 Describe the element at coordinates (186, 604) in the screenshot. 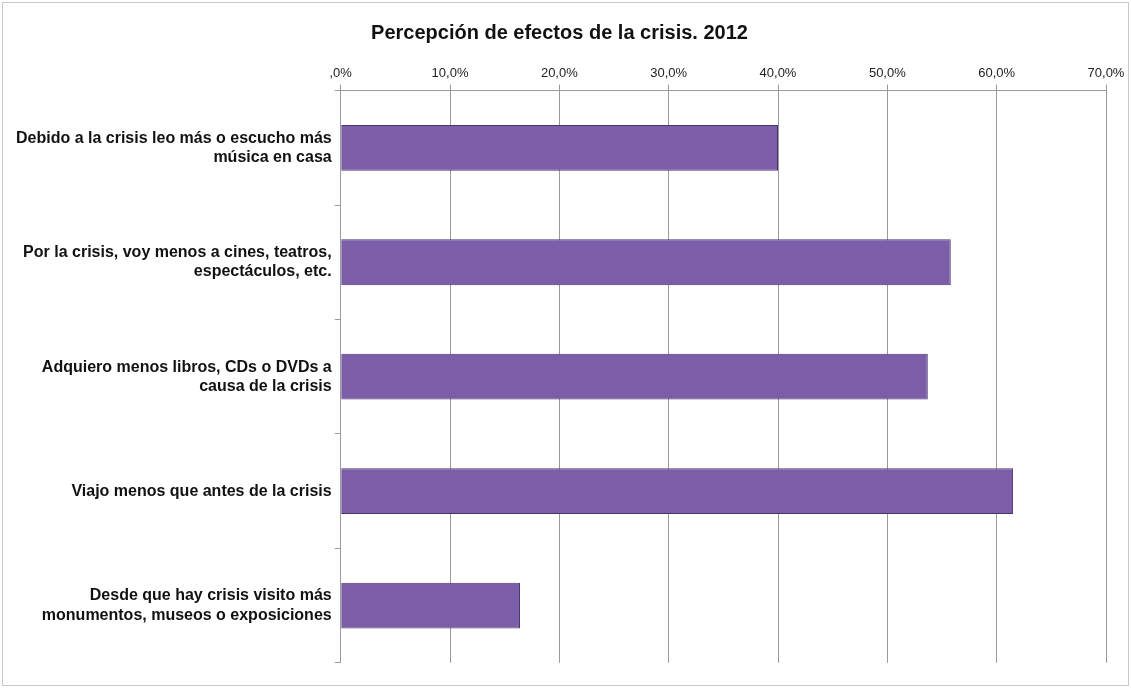

I see `y-tick-label: Desde que hay crisis visito más monumentos, museos o exposiciones` at that location.